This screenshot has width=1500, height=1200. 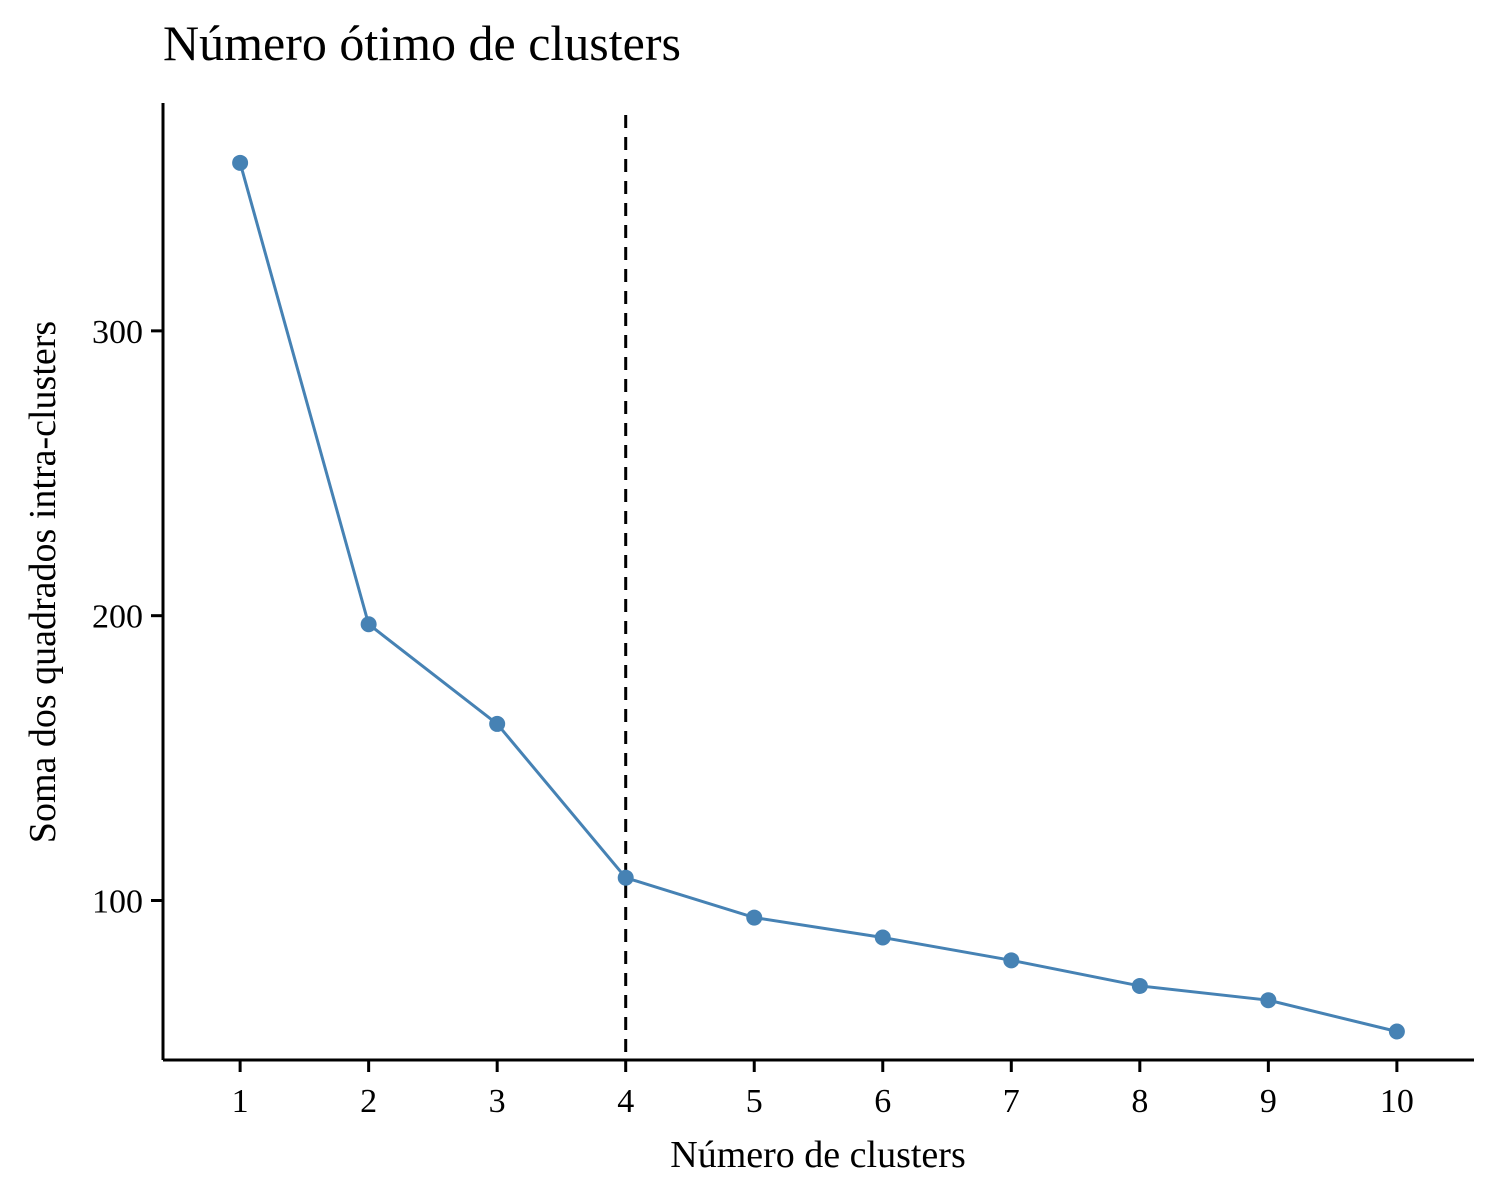 I want to click on x-axis-title: Número de clusters, so click(x=817, y=1155).